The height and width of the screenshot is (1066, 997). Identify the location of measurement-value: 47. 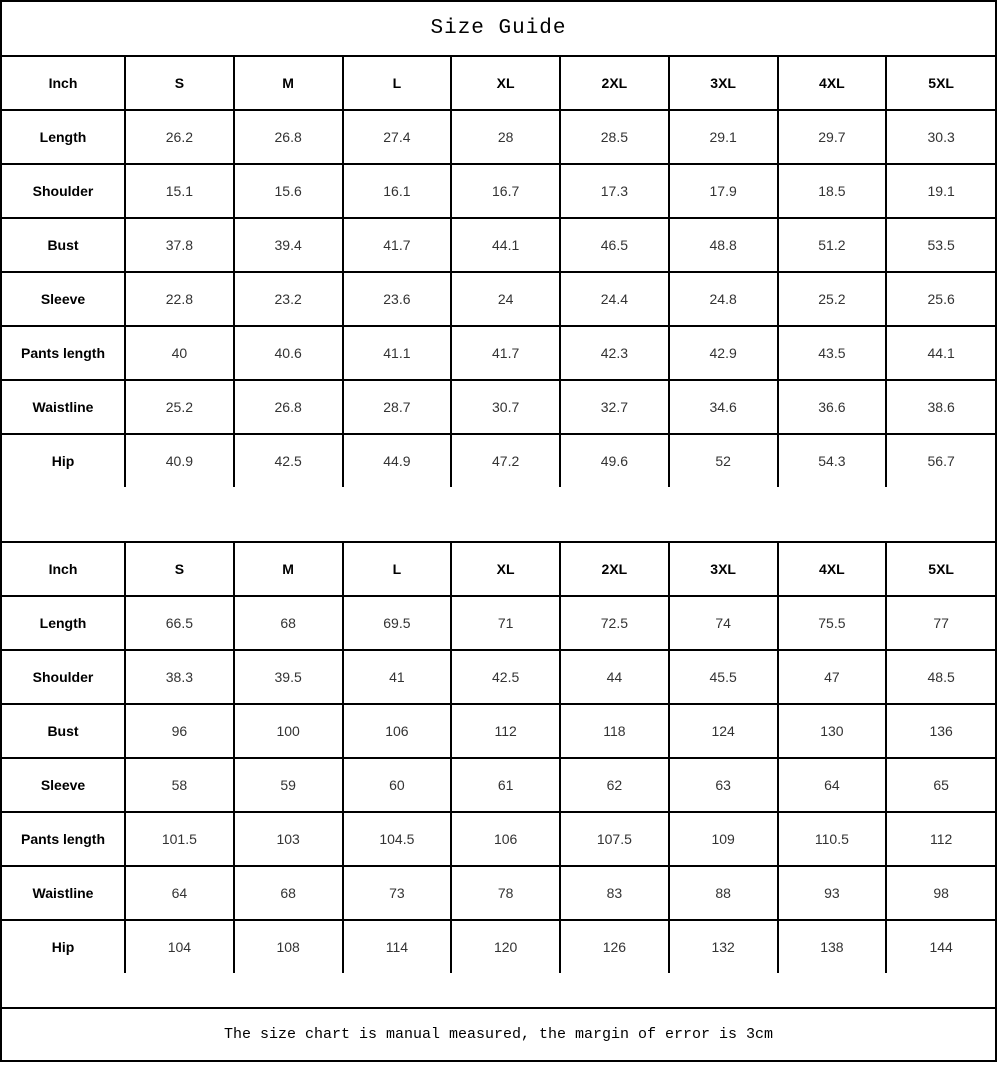
(832, 677).